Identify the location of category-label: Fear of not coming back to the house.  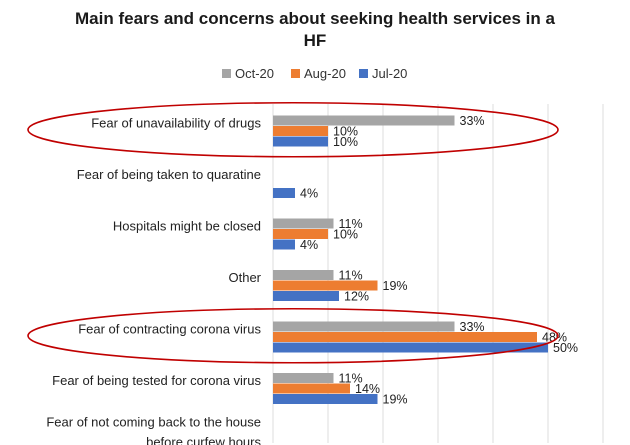
(153, 421).